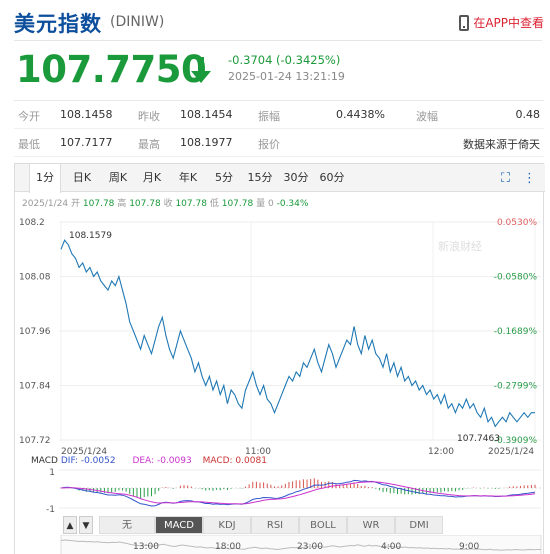 The height and width of the screenshot is (554, 550). Describe the element at coordinates (35, 440) in the screenshot. I see `y-tick-left: 107.72` at that location.